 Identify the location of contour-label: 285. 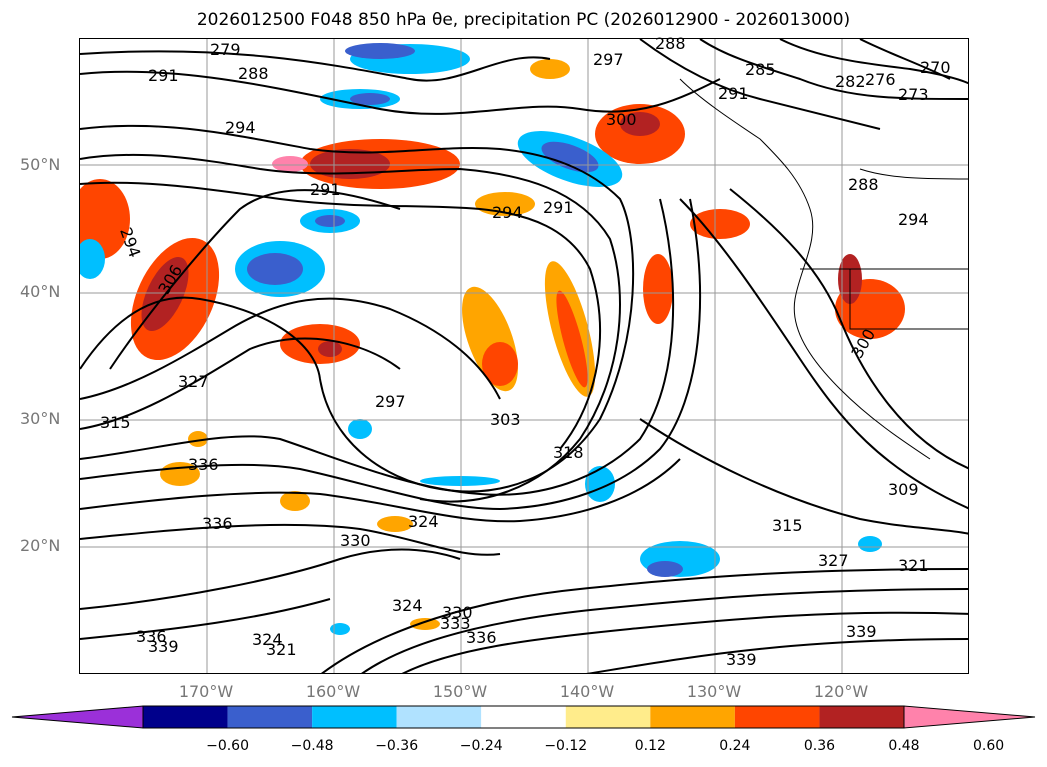
(760, 69).